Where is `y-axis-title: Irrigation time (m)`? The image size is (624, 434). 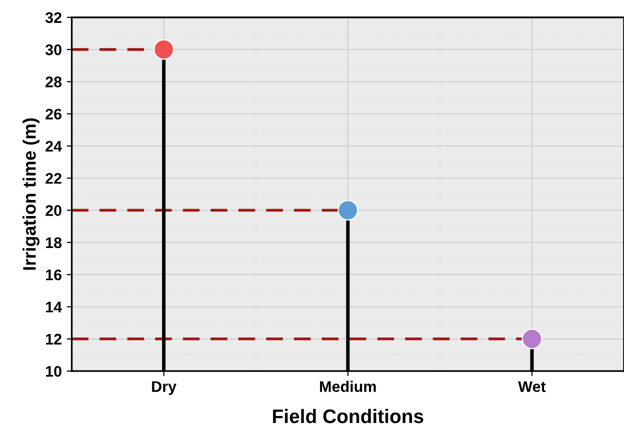 y-axis-title: Irrigation time (m) is located at coordinates (31, 194).